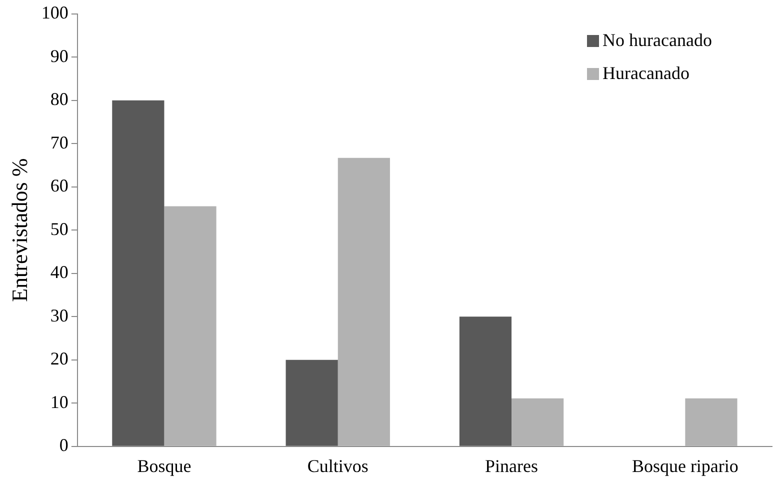 This screenshot has height=492, width=782. Describe the element at coordinates (337, 466) in the screenshot. I see `x-tick-label: Cultivos` at that location.